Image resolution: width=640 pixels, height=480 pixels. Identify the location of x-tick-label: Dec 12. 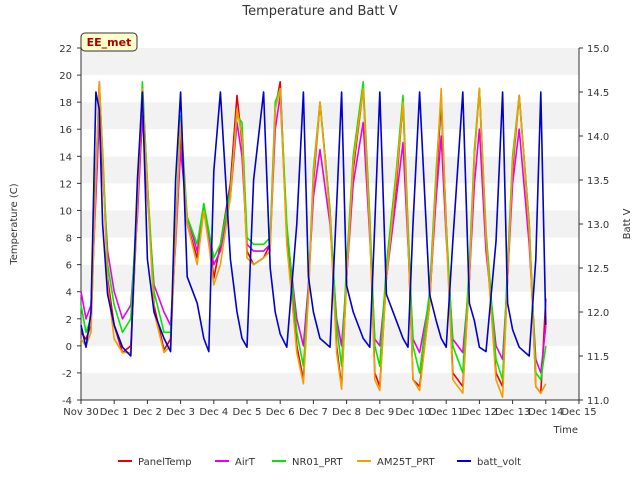
(479, 412).